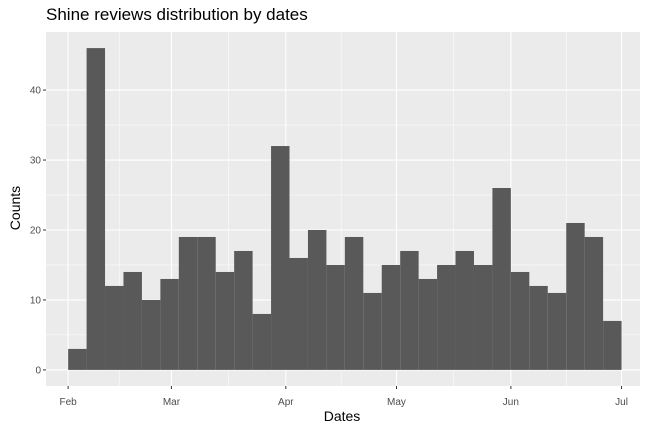 Image resolution: width=648 pixels, height=433 pixels. Describe the element at coordinates (177, 14) in the screenshot. I see `chart-title: Shine reviews distribution by dates` at that location.